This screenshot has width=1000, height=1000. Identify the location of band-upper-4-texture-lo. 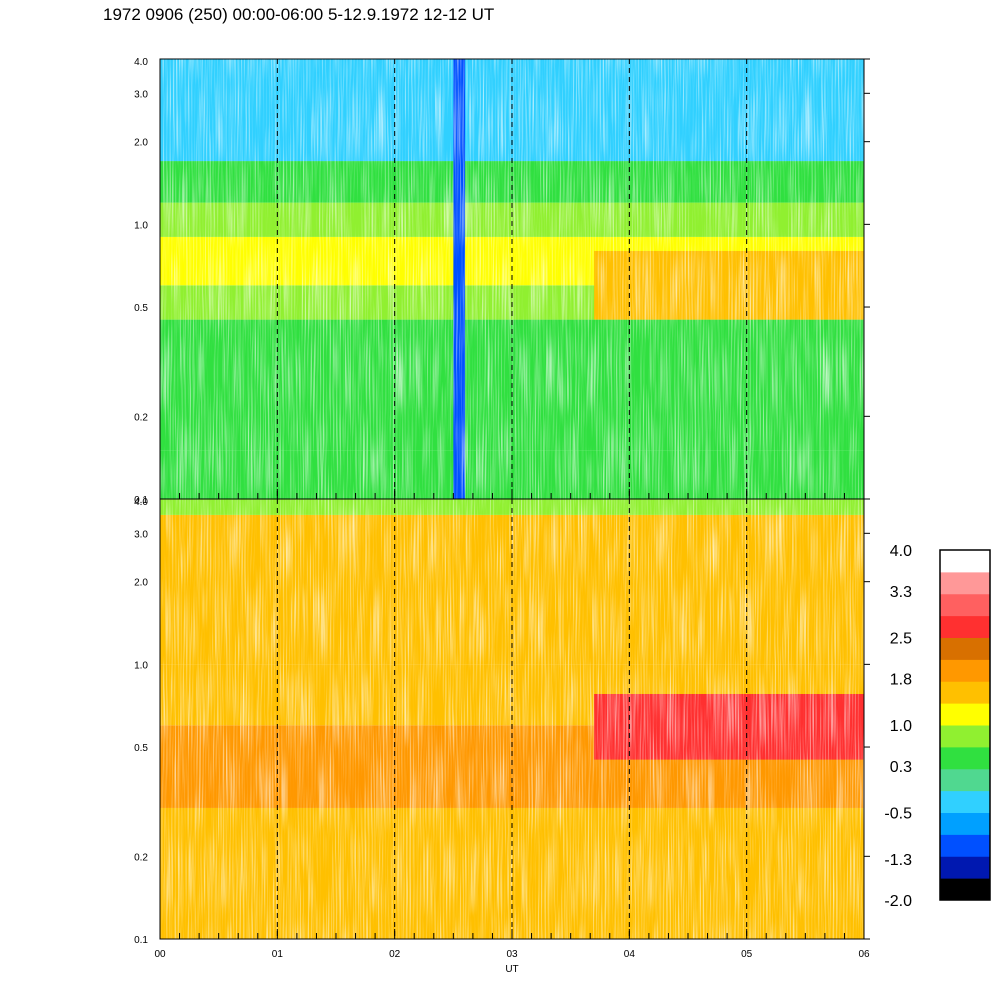
(513, 219).